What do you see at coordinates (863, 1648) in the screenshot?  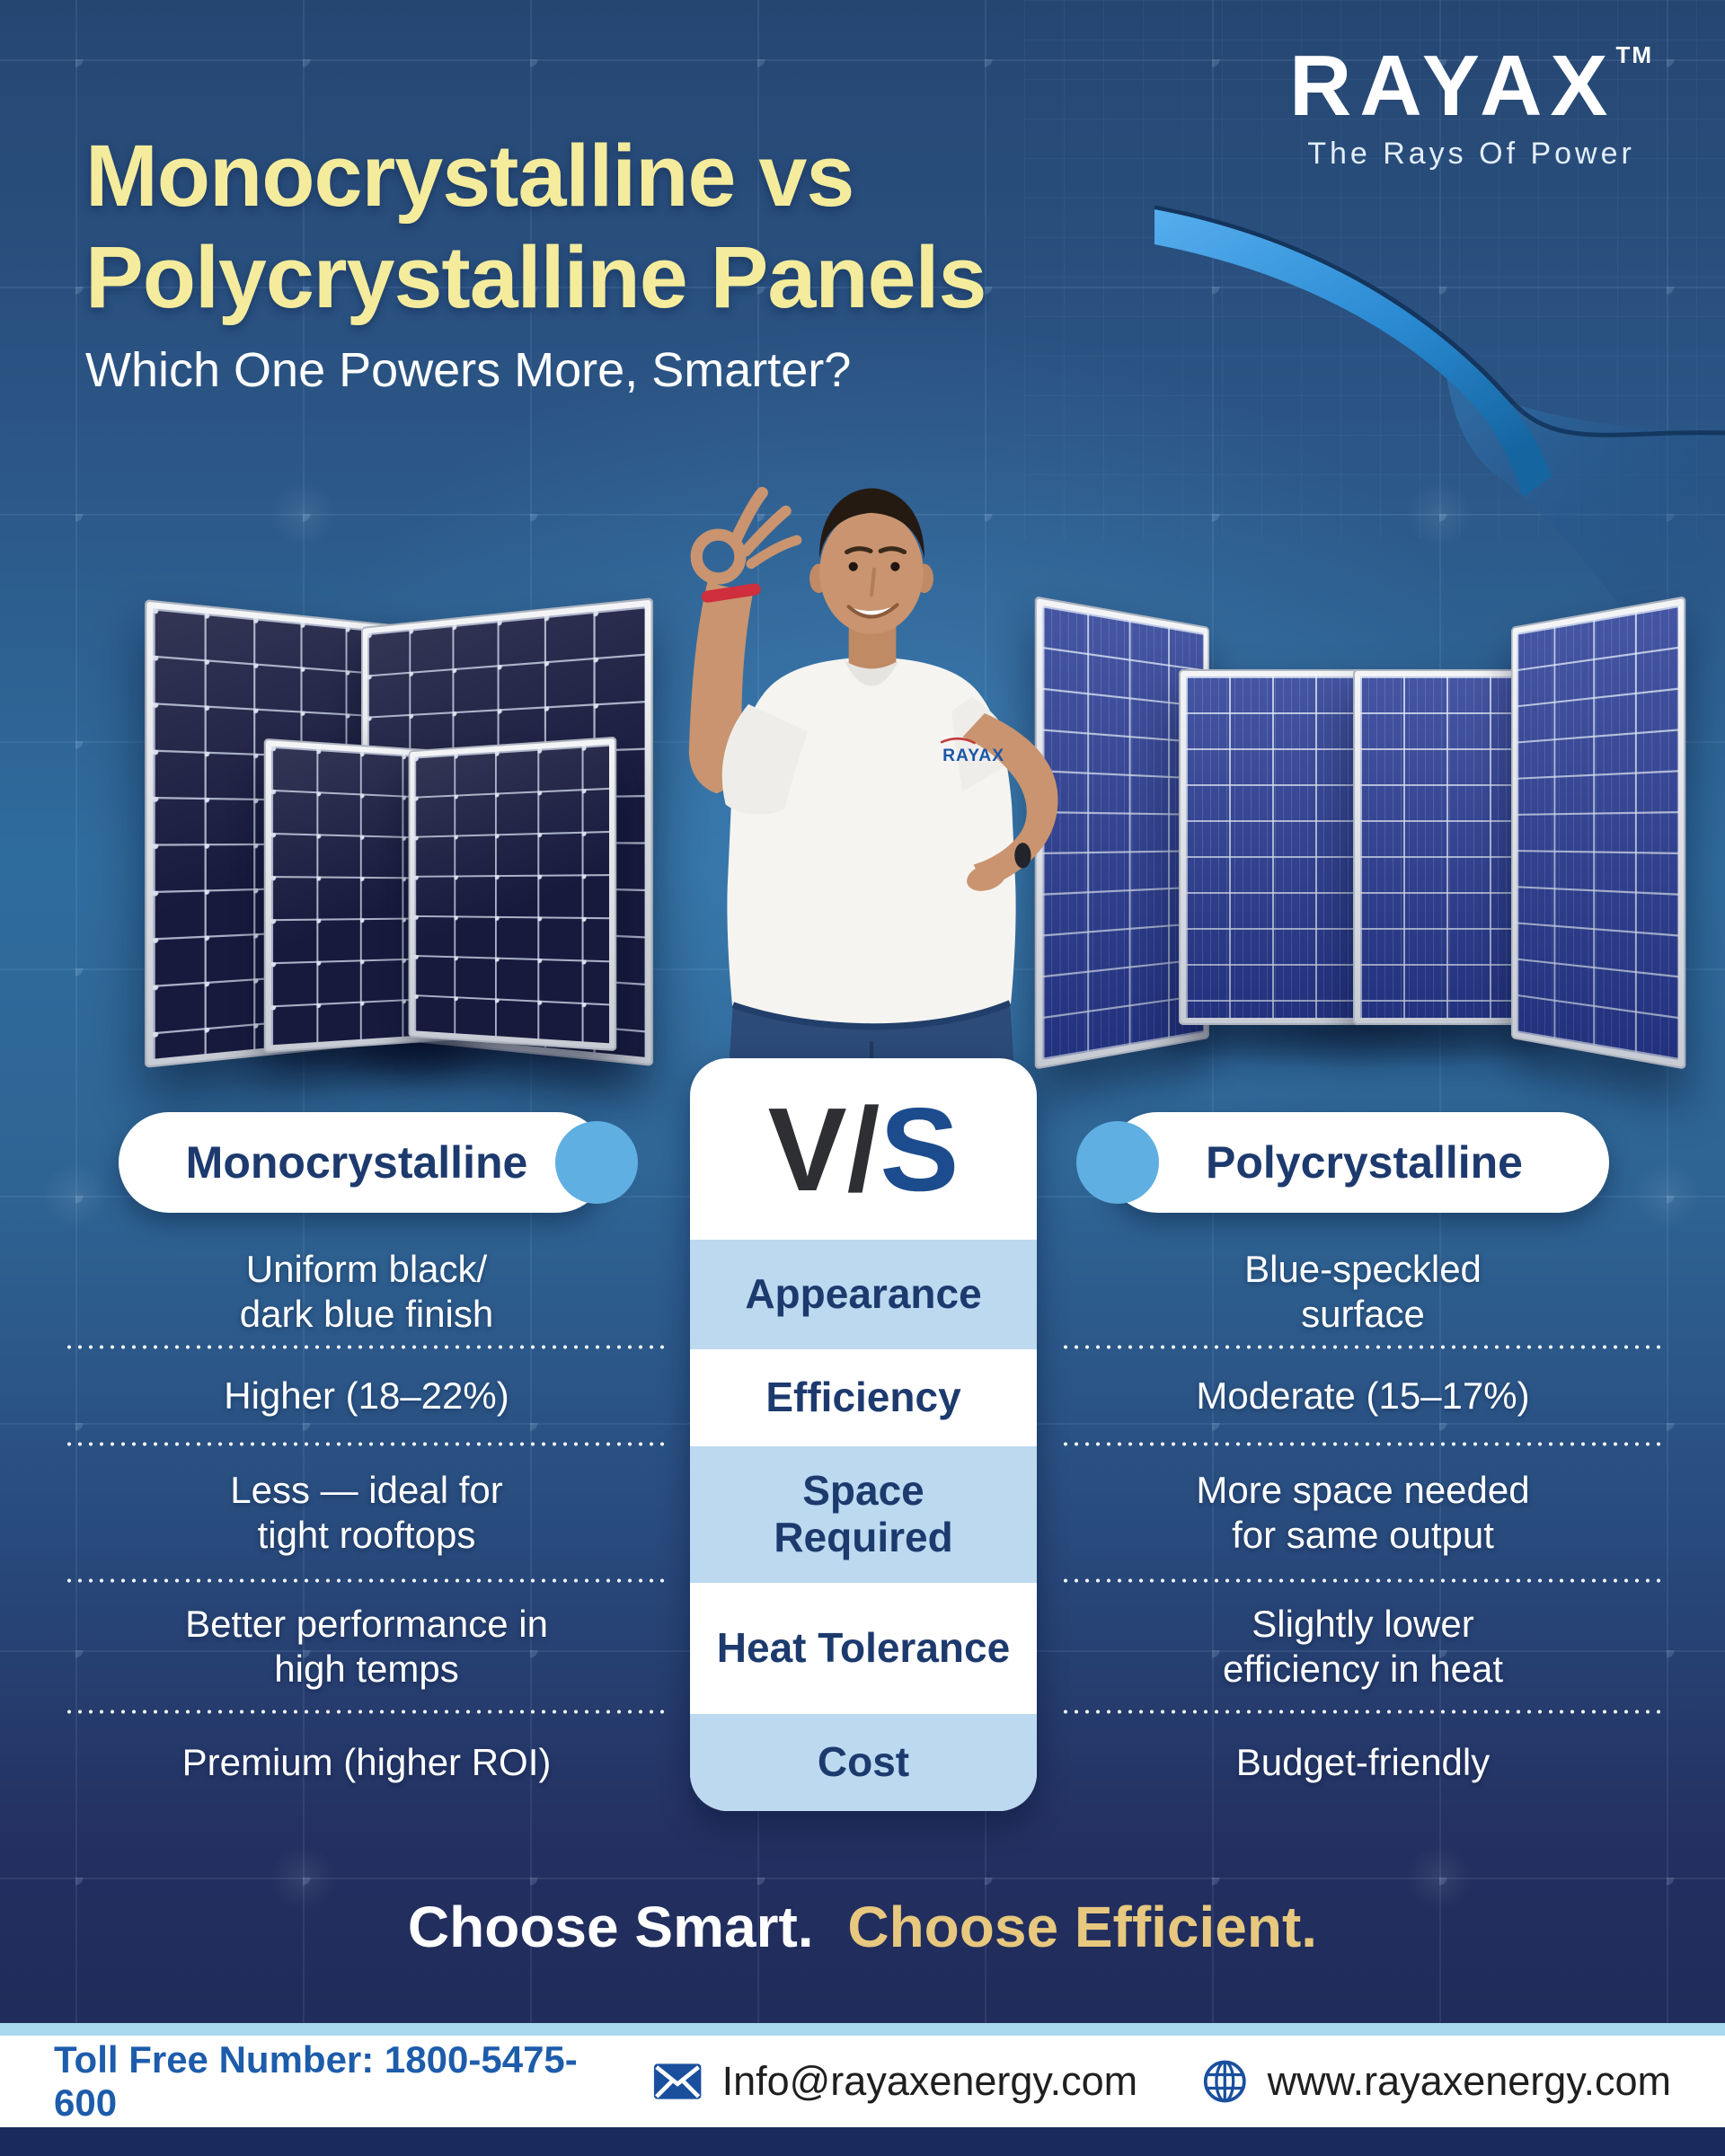 I see `attribute-heat-tolerance: Heat Tolerance` at bounding box center [863, 1648].